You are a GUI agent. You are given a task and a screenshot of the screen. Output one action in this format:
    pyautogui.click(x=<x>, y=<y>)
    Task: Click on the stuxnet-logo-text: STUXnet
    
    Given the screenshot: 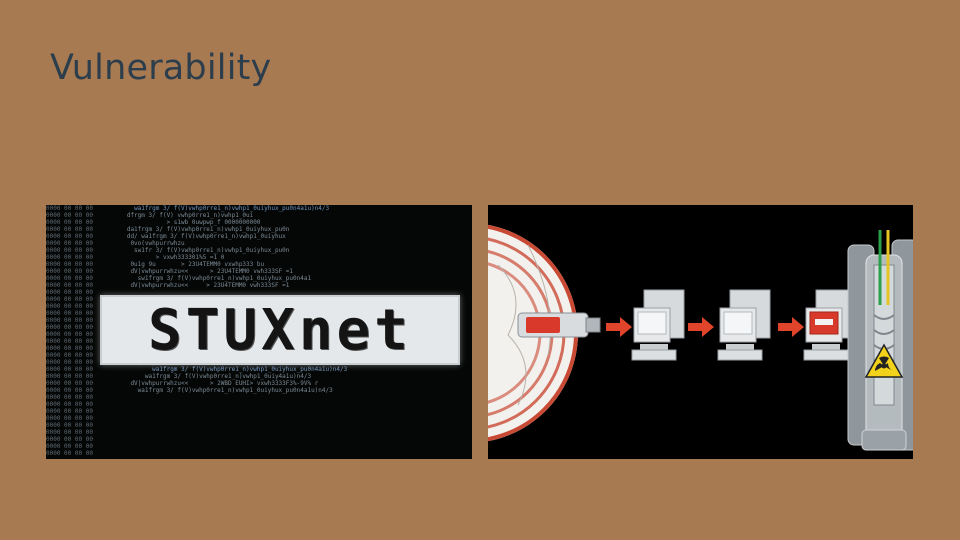 What is the action you would take?
    pyautogui.click(x=279, y=330)
    